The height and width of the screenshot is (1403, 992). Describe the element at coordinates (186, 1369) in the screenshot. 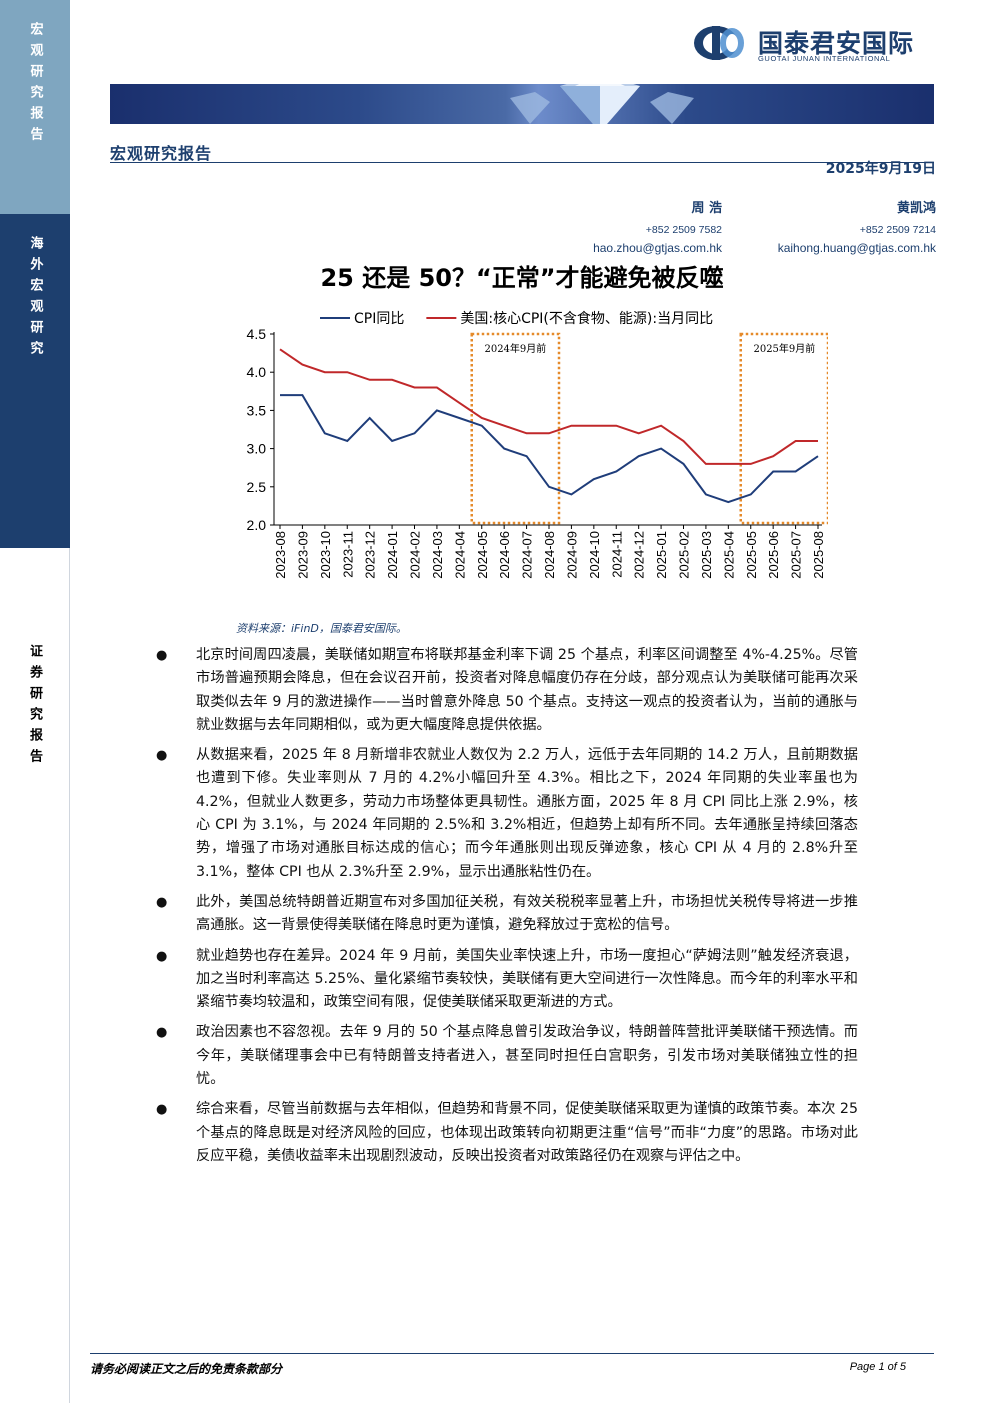

I see `footer-disclaimer: 请务必阅读正文之后的免责条款部分` at that location.